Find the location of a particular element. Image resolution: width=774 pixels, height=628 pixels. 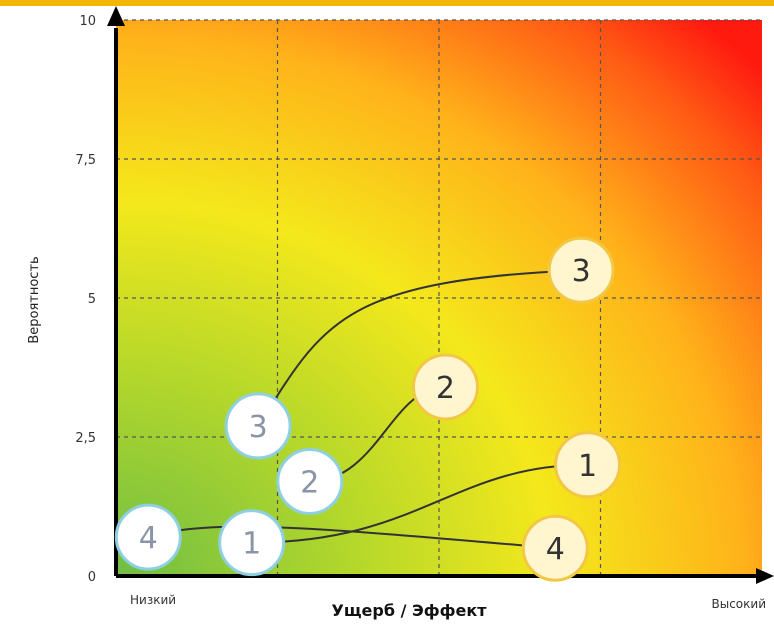

marker-label-end-4: 4 is located at coordinates (555, 549).